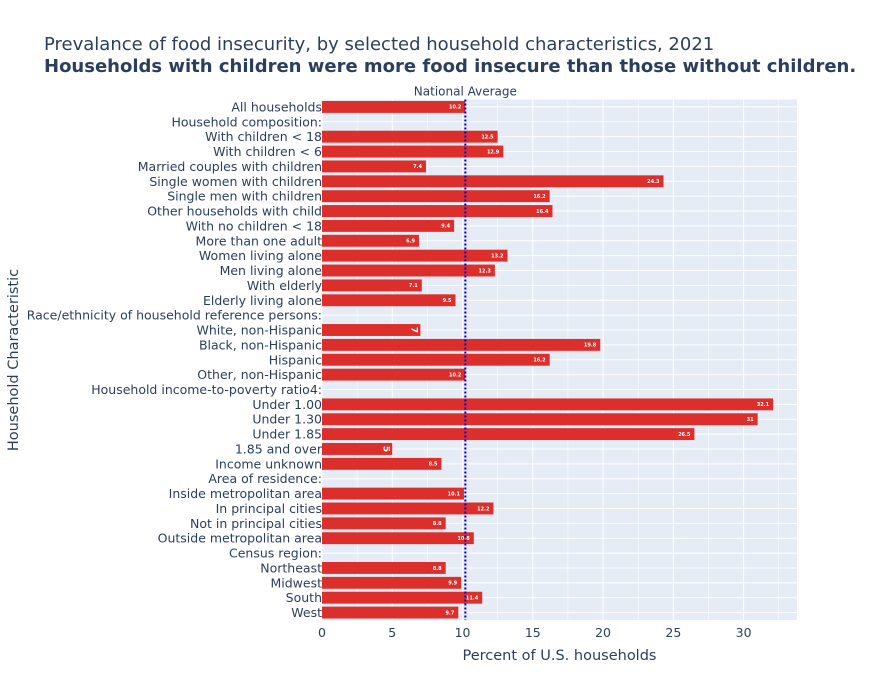  What do you see at coordinates (684, 435) in the screenshot?
I see `bar-value-label: 26.5` at bounding box center [684, 435].